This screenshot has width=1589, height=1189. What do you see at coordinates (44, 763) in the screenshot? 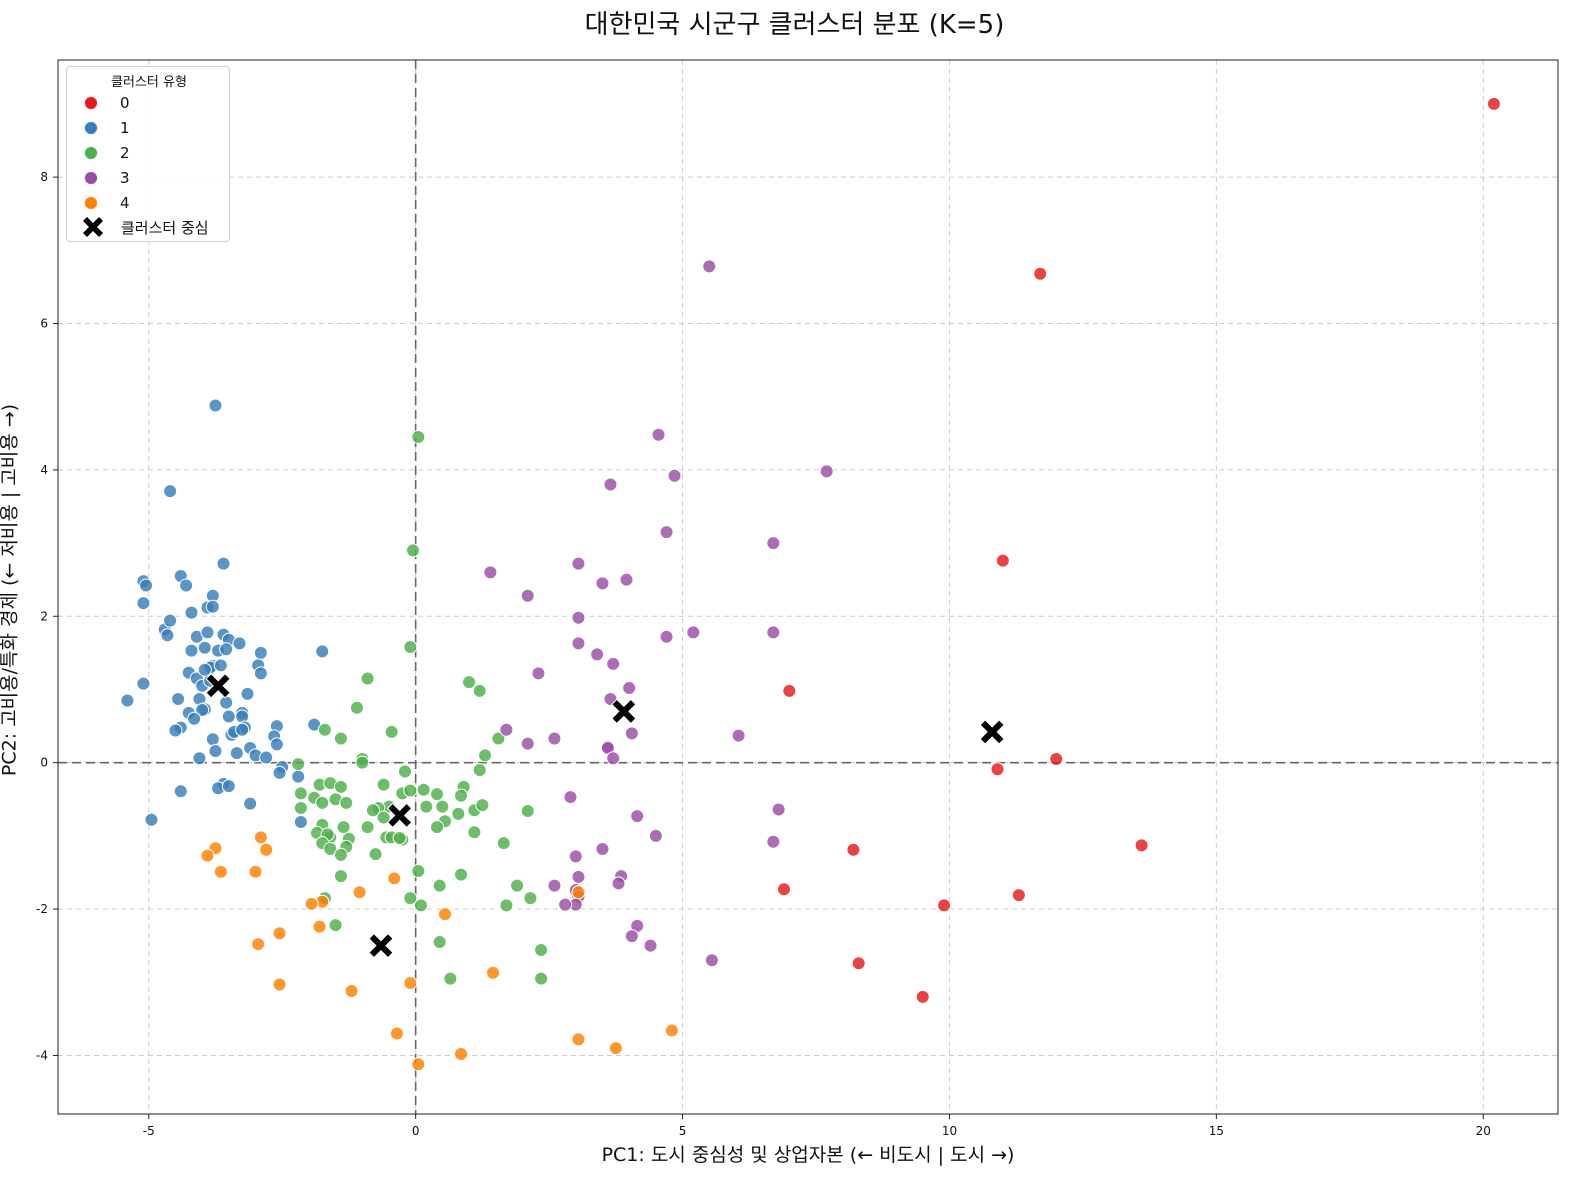
I see `y-tick-label: 0` at bounding box center [44, 763].